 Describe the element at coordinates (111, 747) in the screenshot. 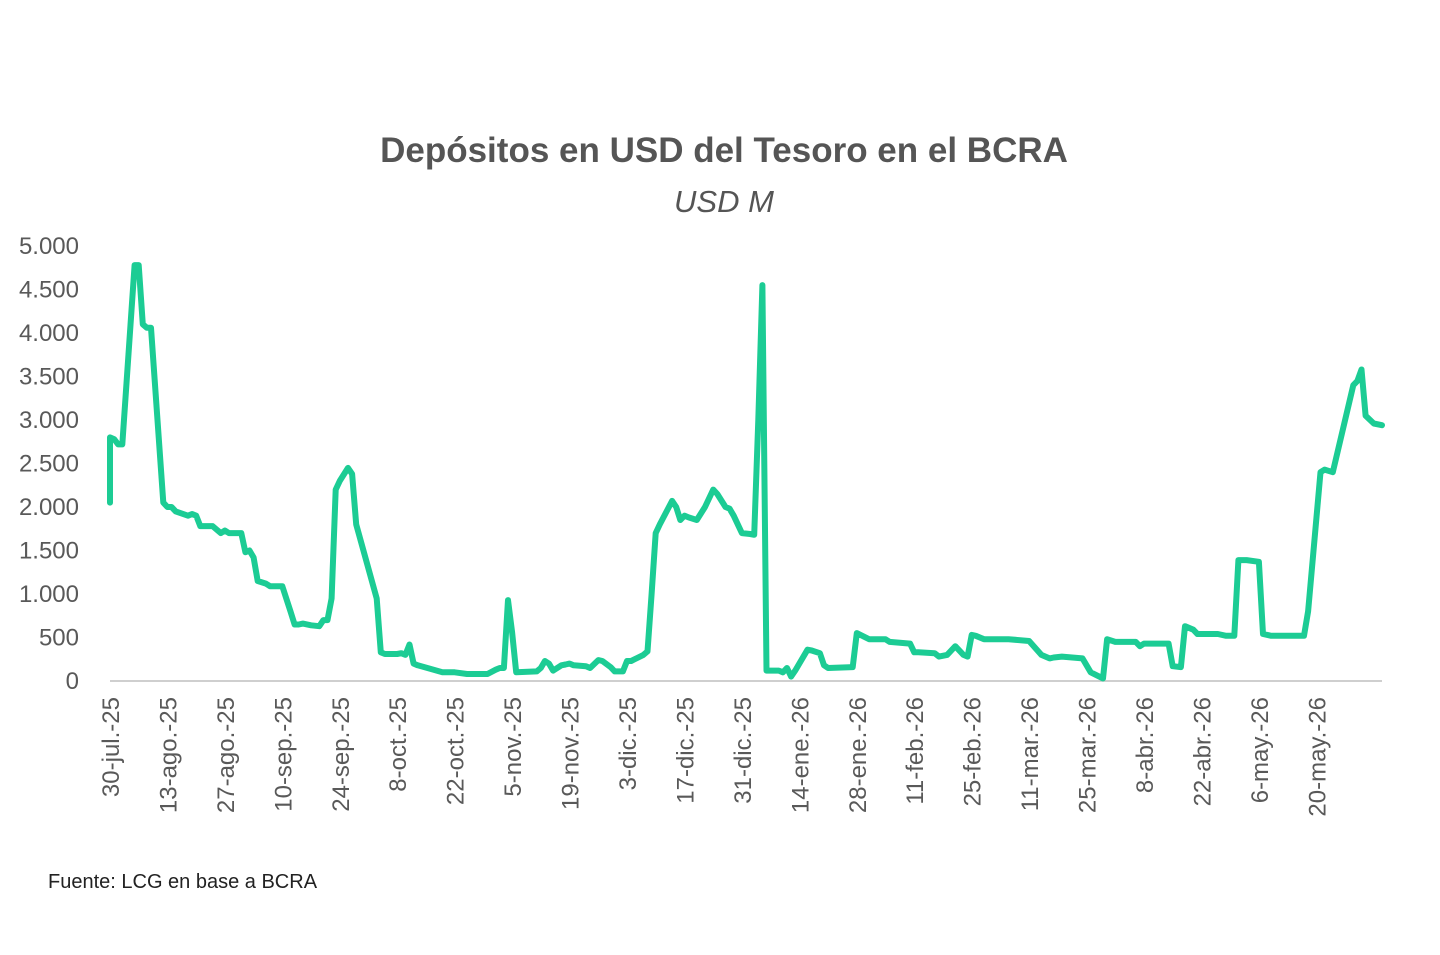

I see `x-tick-label: 30-jul.-25` at that location.